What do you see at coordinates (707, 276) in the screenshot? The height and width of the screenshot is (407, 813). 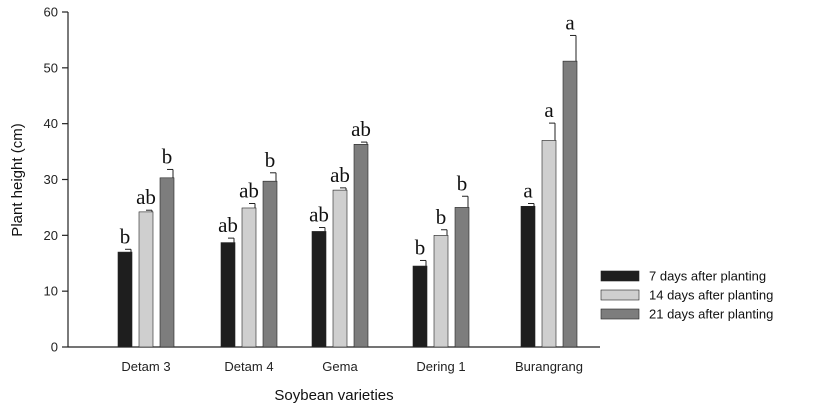 I see `legend-label: 7 days after planting` at bounding box center [707, 276].